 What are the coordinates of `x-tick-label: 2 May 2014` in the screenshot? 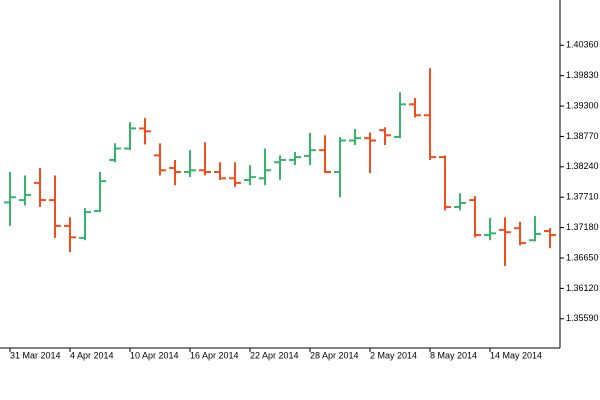 It's located at (393, 355).